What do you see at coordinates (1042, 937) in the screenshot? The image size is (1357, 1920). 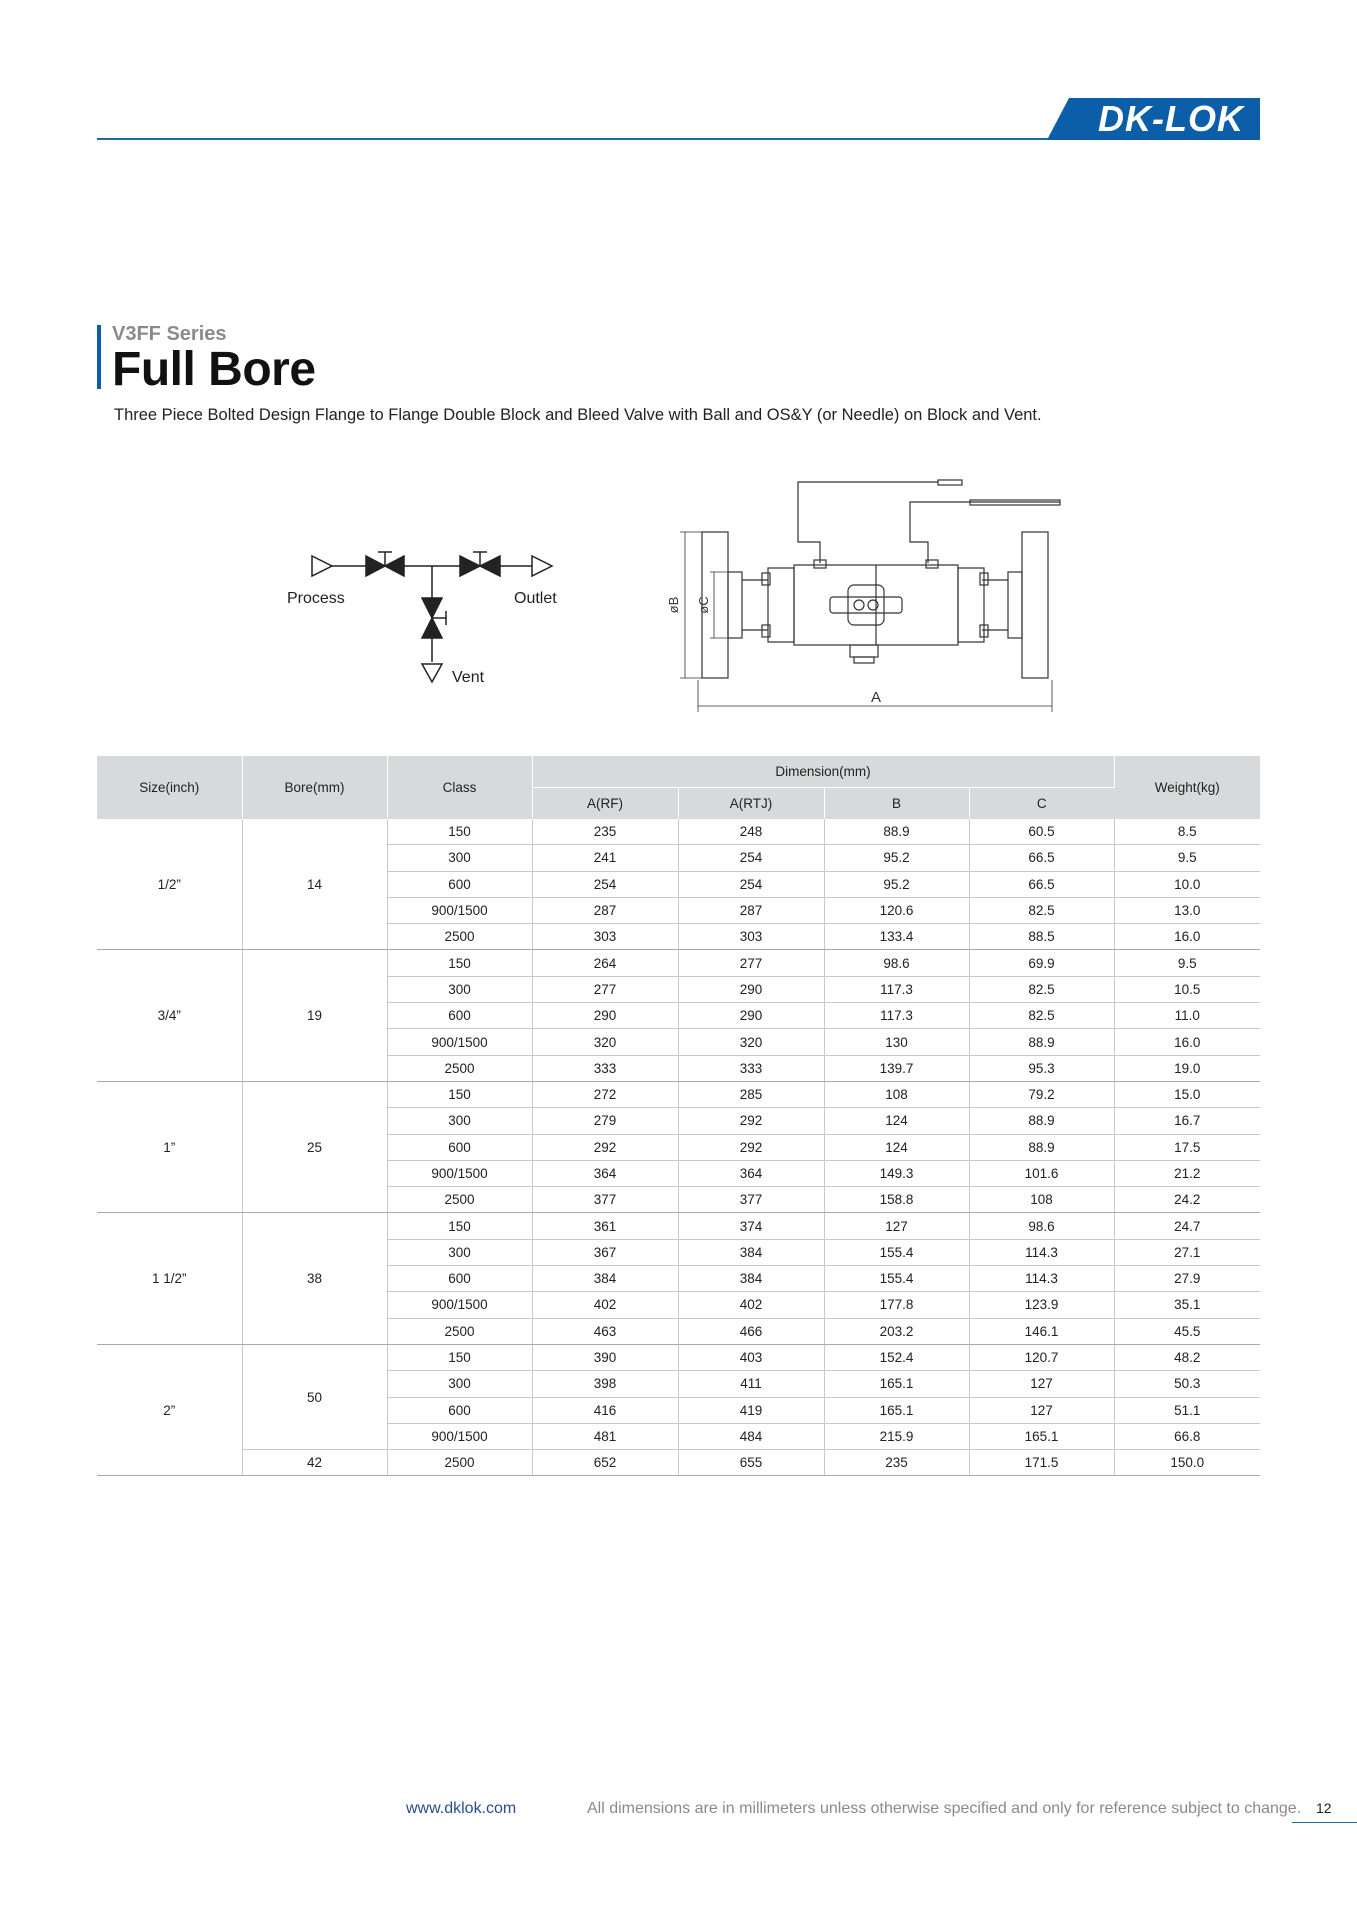 I see `c-cell: 88.5` at bounding box center [1042, 937].